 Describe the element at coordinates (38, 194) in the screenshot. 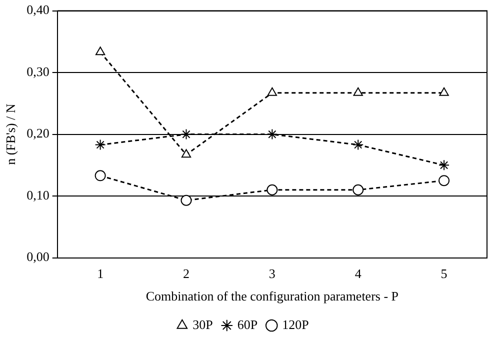

I see `y-tick-label: 0,10` at that location.